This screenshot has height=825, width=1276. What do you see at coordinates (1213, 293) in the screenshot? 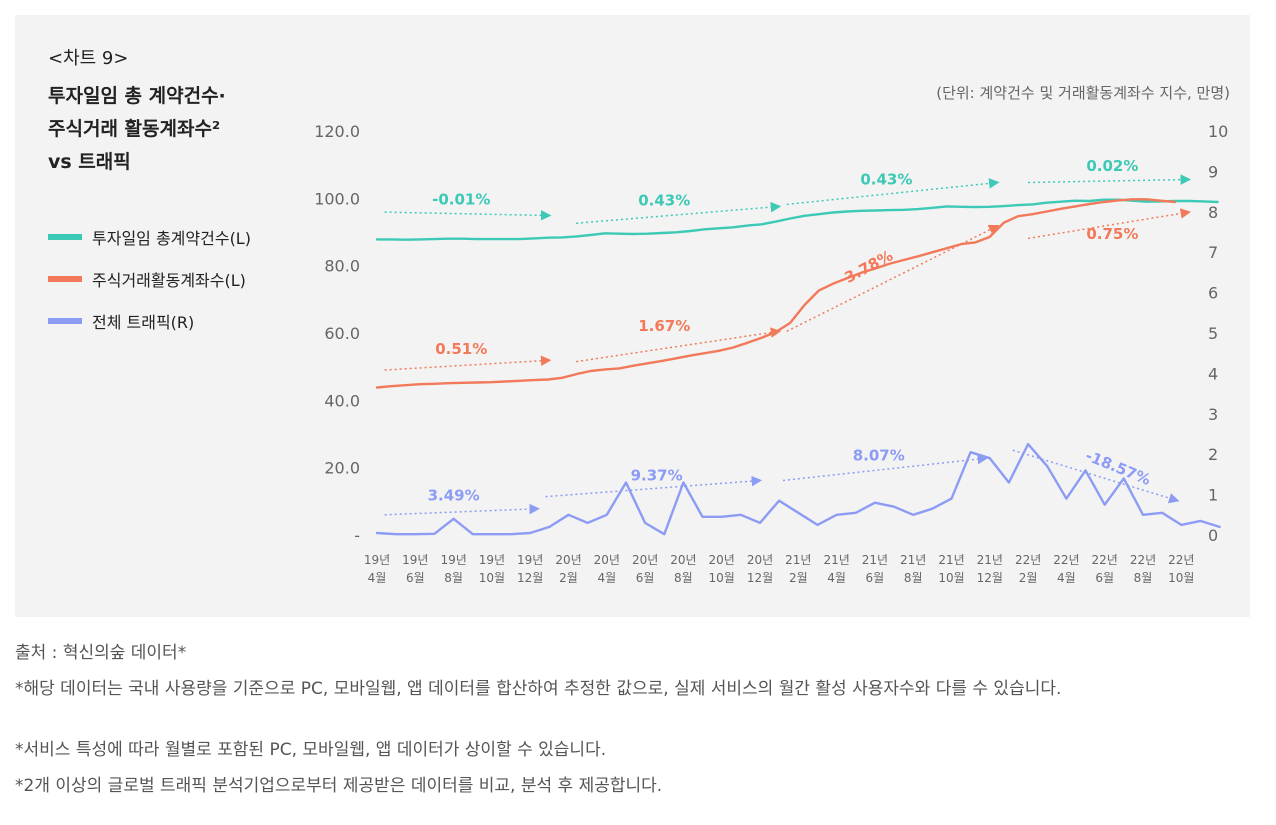
I see `right-tick-label: 6` at bounding box center [1213, 293].